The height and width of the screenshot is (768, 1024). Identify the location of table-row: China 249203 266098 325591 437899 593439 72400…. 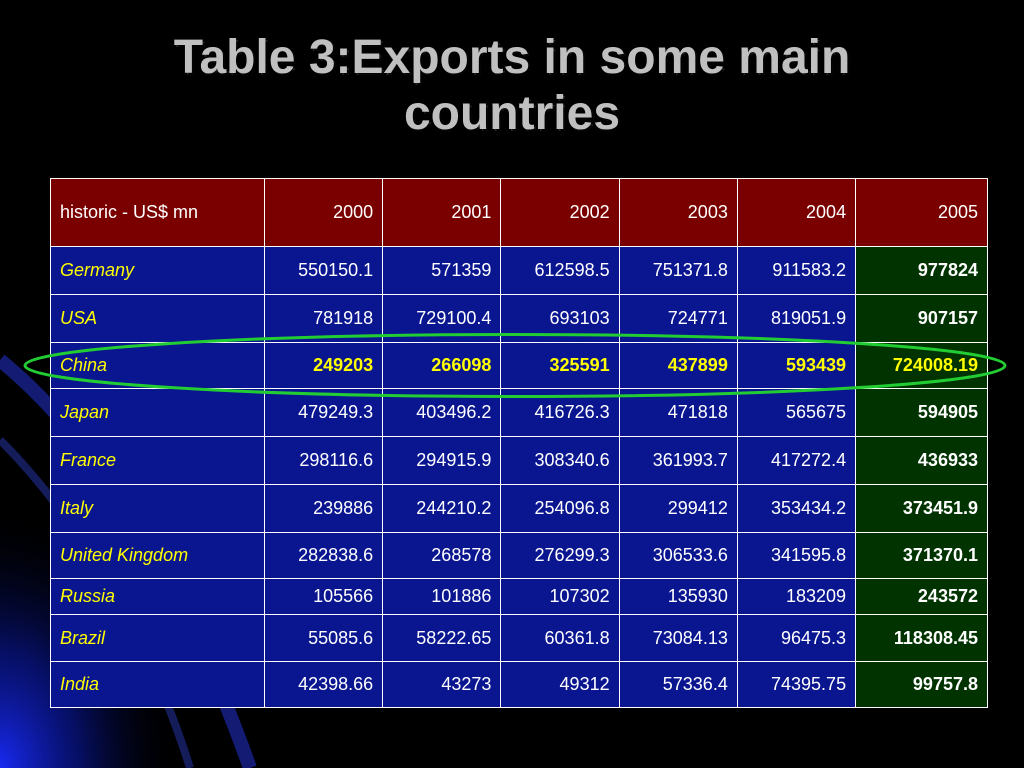
(519, 366).